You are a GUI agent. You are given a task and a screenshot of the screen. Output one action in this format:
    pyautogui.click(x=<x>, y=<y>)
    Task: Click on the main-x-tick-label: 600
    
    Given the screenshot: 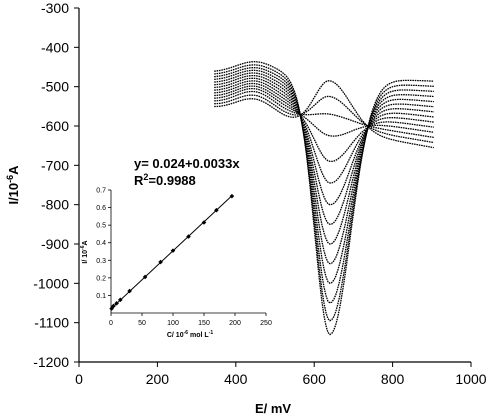 What is the action you would take?
    pyautogui.click(x=315, y=379)
    